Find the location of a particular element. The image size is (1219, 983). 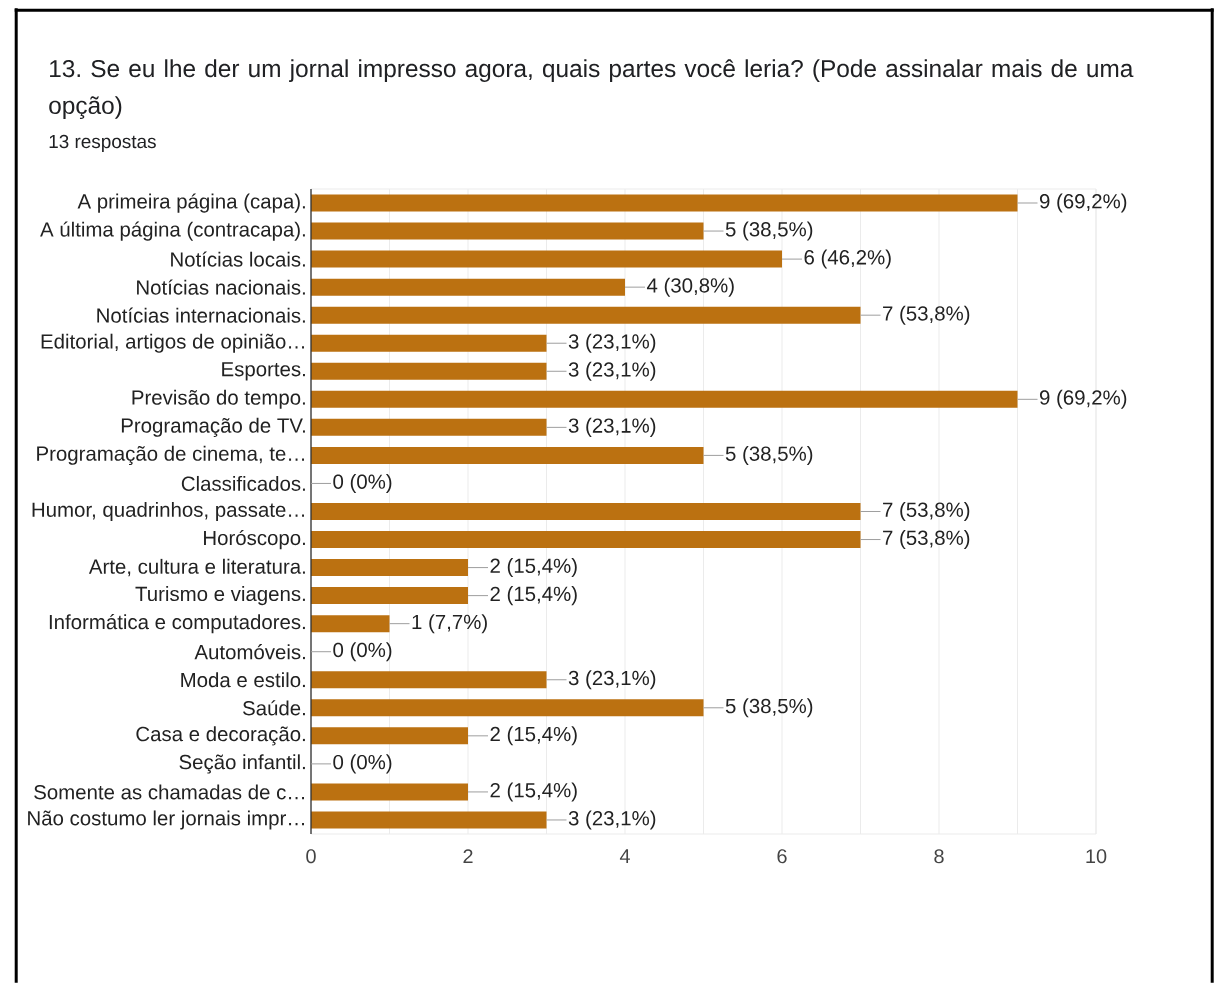

y-tick-label: Moda e estilo. is located at coordinates (243, 680).